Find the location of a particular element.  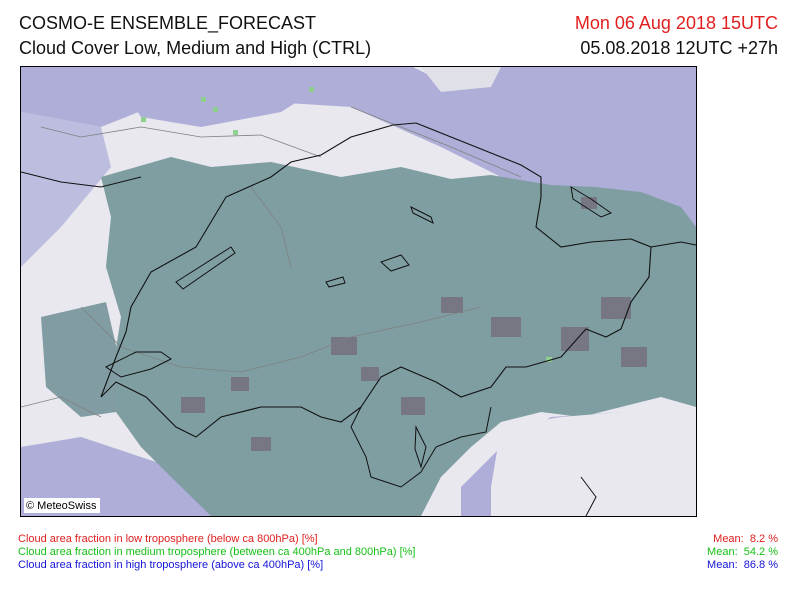

lake-thun is located at coordinates (335, 282).